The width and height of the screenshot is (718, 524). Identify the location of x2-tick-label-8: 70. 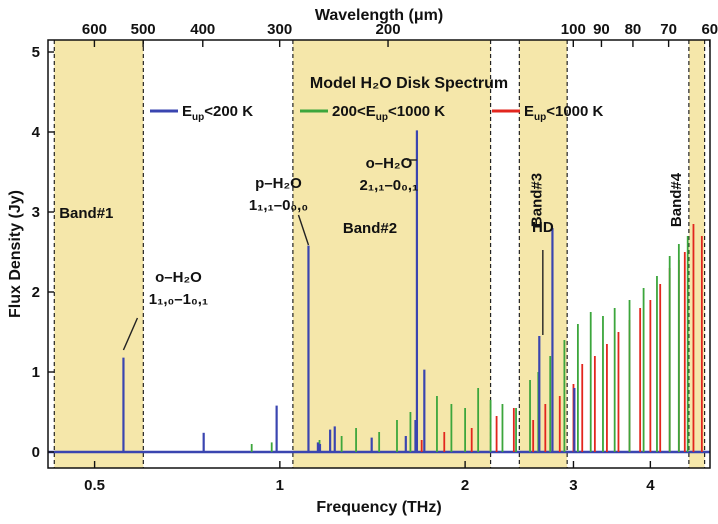
(668, 29).